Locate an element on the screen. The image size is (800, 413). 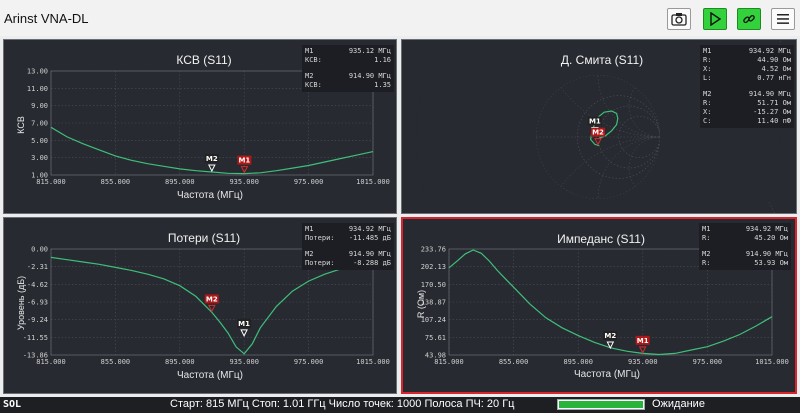
y-axis-label: R (Ом) is located at coordinates (421, 304).